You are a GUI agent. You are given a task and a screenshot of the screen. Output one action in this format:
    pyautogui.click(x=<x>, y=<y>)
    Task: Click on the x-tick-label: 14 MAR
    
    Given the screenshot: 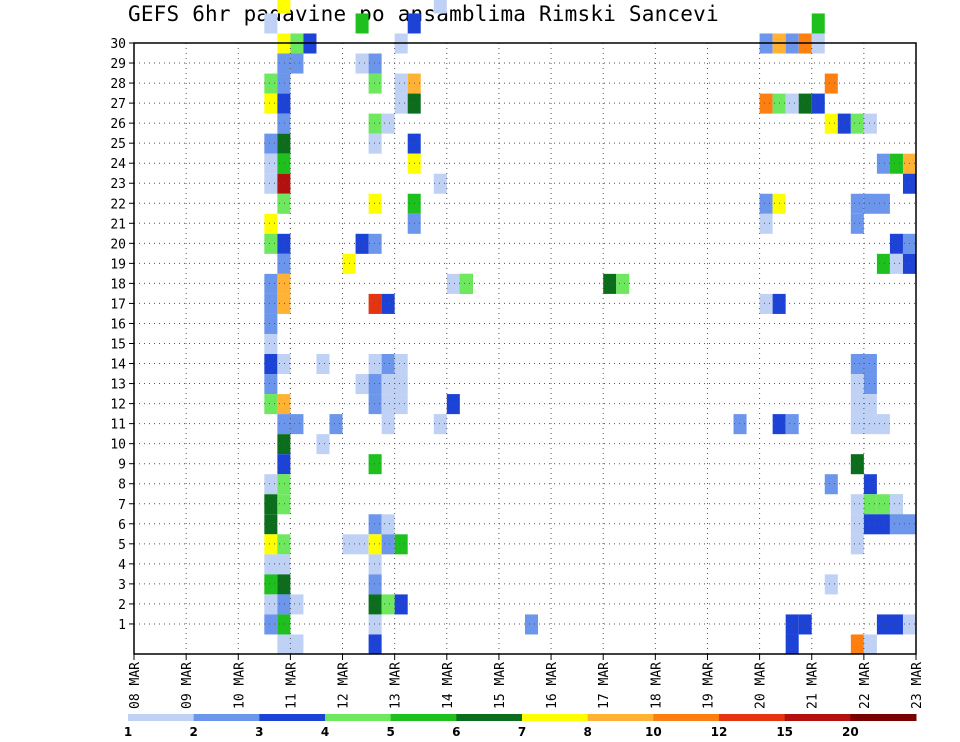 What is the action you would take?
    pyautogui.click(x=448, y=685)
    